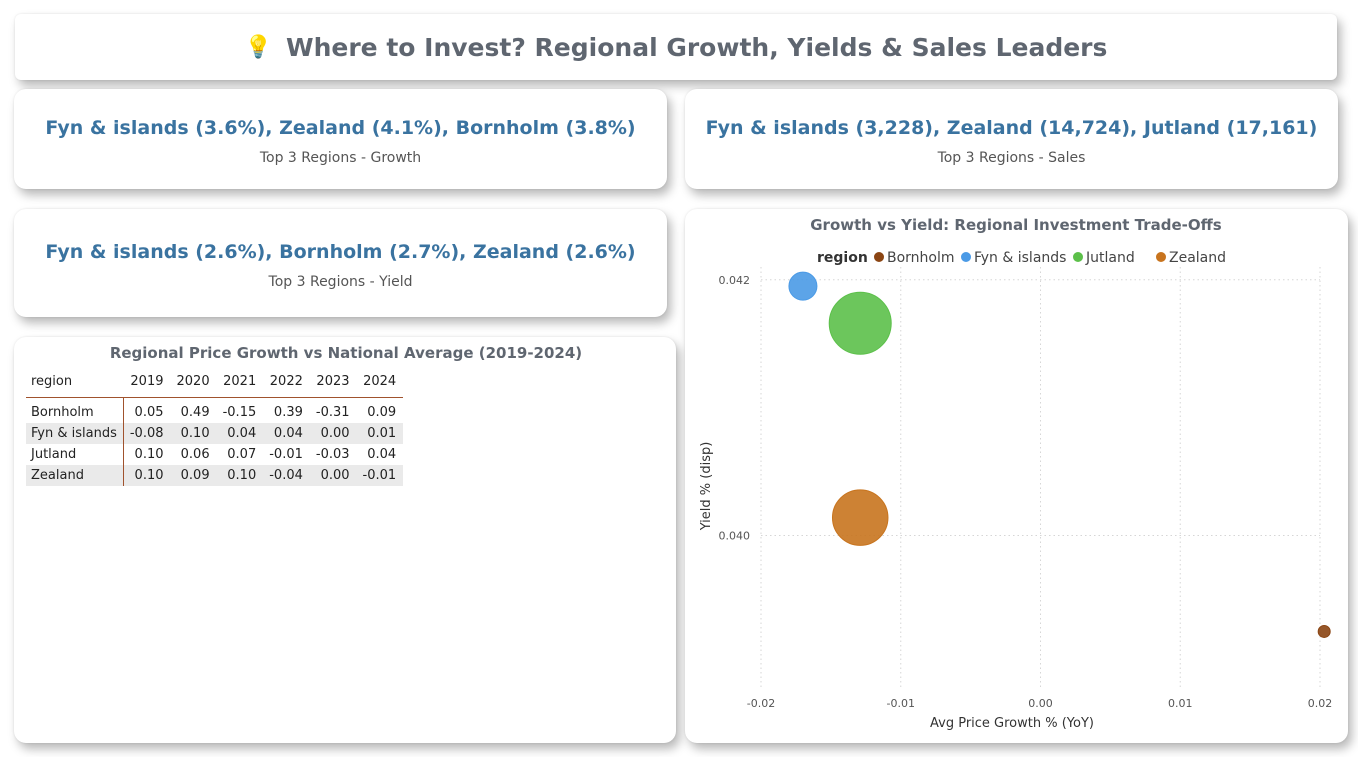  I want to click on table-row: Bornholm 0.05 0.49 -0.15 0.39 -0.31 0.09, so click(214, 410).